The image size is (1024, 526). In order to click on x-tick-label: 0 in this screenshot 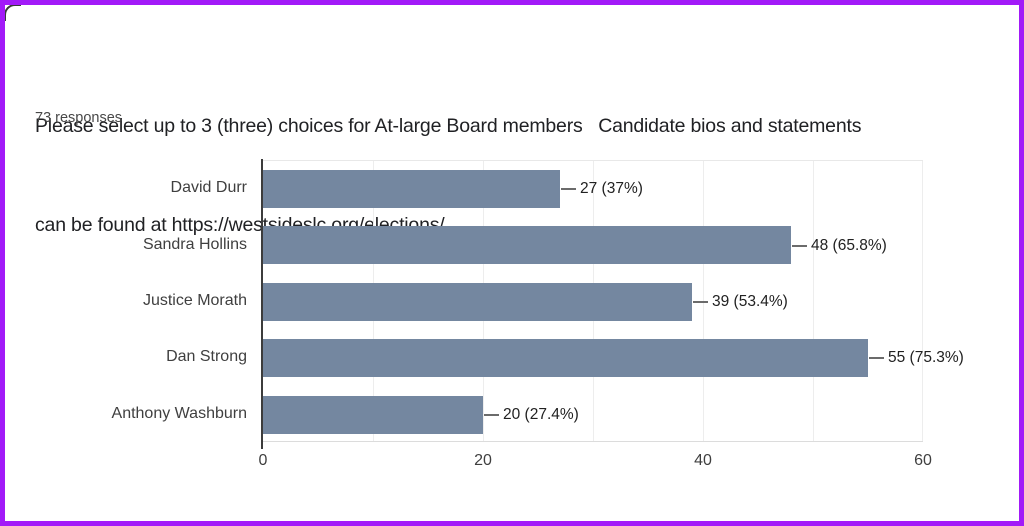, I will do `click(263, 460)`.